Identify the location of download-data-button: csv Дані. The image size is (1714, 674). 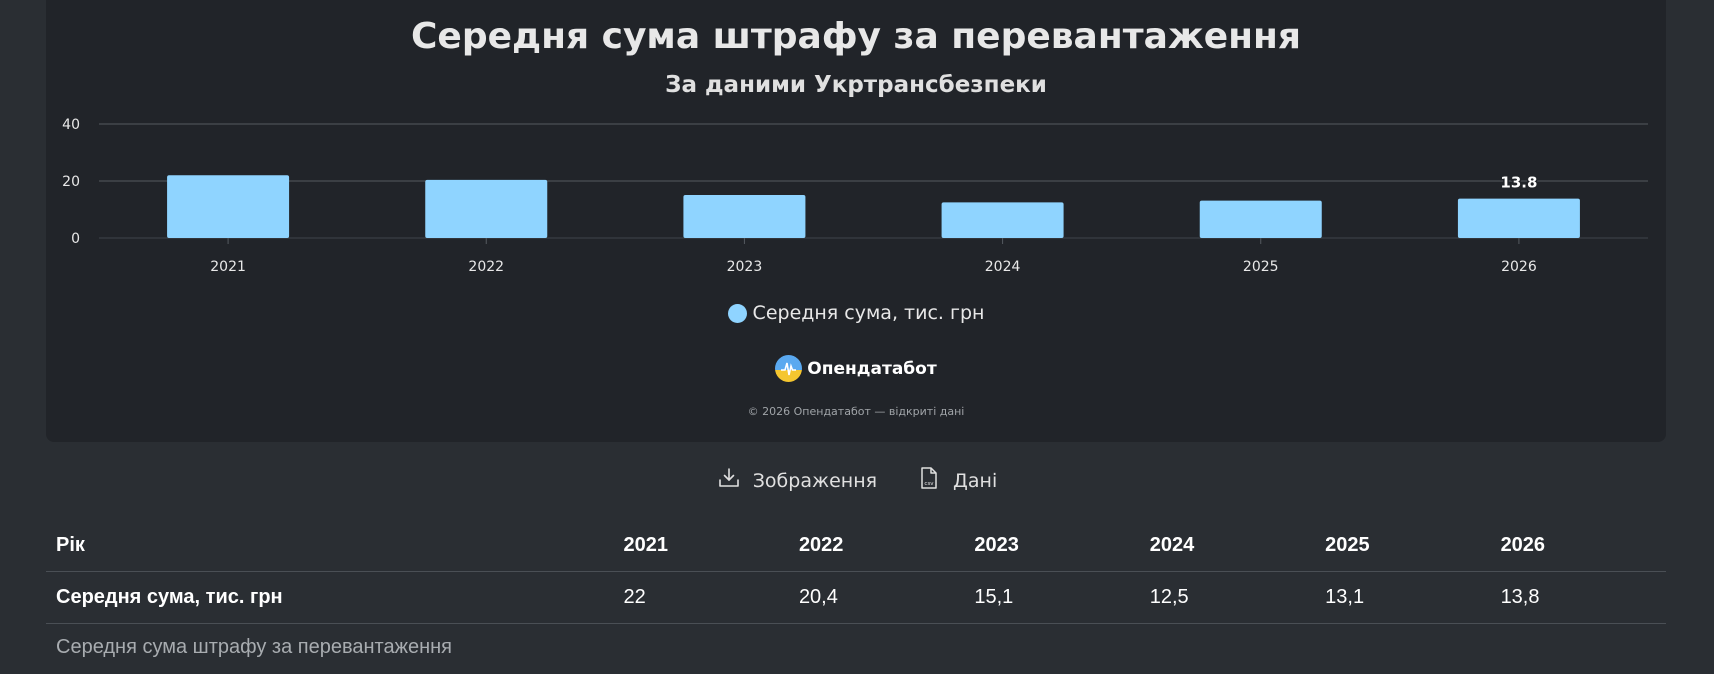
(957, 480).